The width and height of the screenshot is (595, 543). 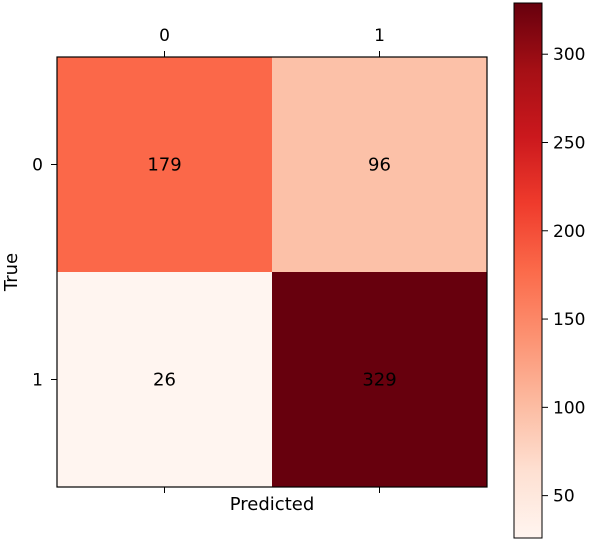 What do you see at coordinates (569, 232) in the screenshot?
I see `colorbar-tick-label: 200` at bounding box center [569, 232].